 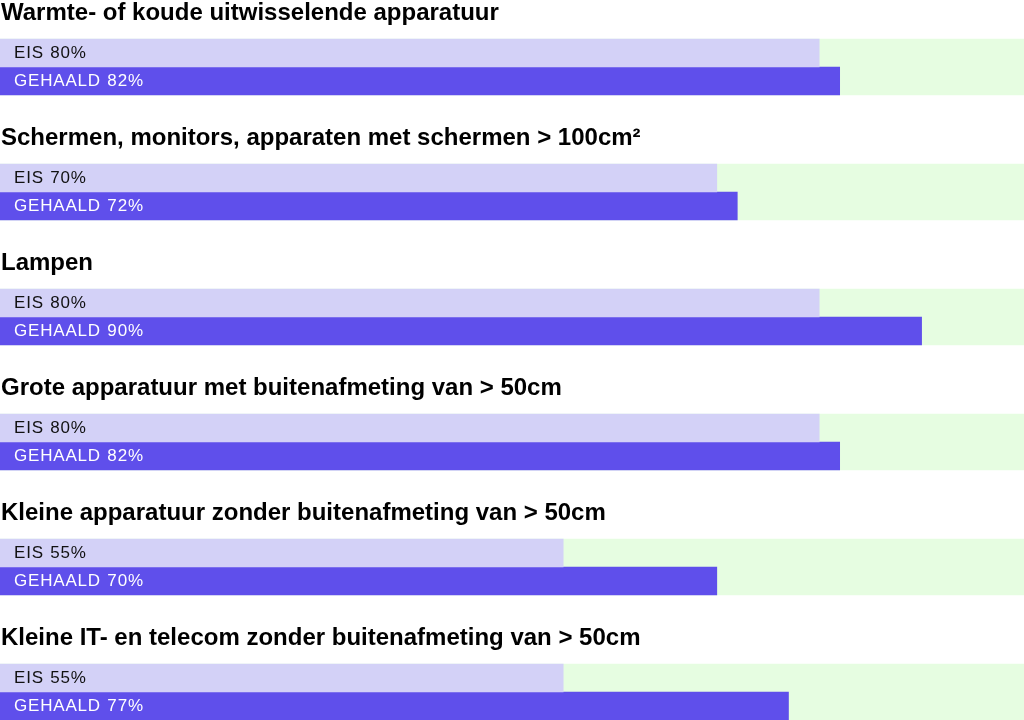 I want to click on y-tick-label: Schermen, monitors, apparaten met schermen > 100cm², so click(x=321, y=136).